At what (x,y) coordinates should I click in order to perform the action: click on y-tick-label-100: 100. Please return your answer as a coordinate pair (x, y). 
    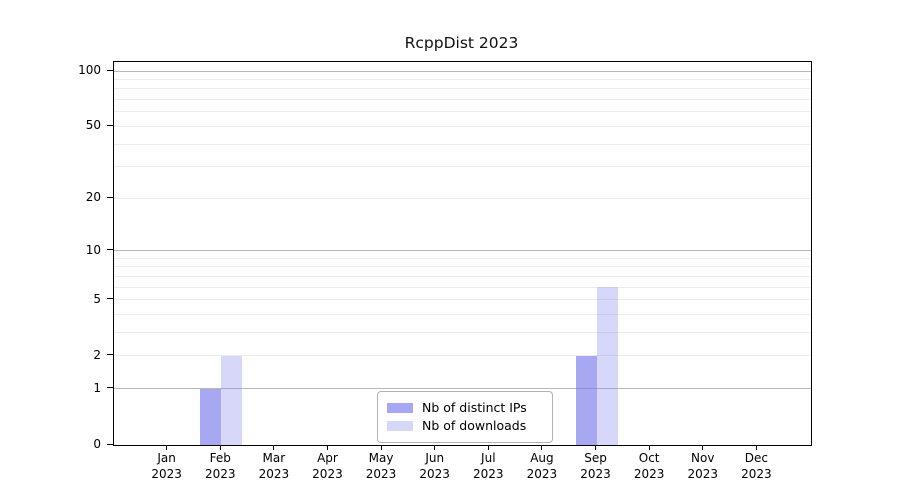
    Looking at the image, I should click on (89, 70).